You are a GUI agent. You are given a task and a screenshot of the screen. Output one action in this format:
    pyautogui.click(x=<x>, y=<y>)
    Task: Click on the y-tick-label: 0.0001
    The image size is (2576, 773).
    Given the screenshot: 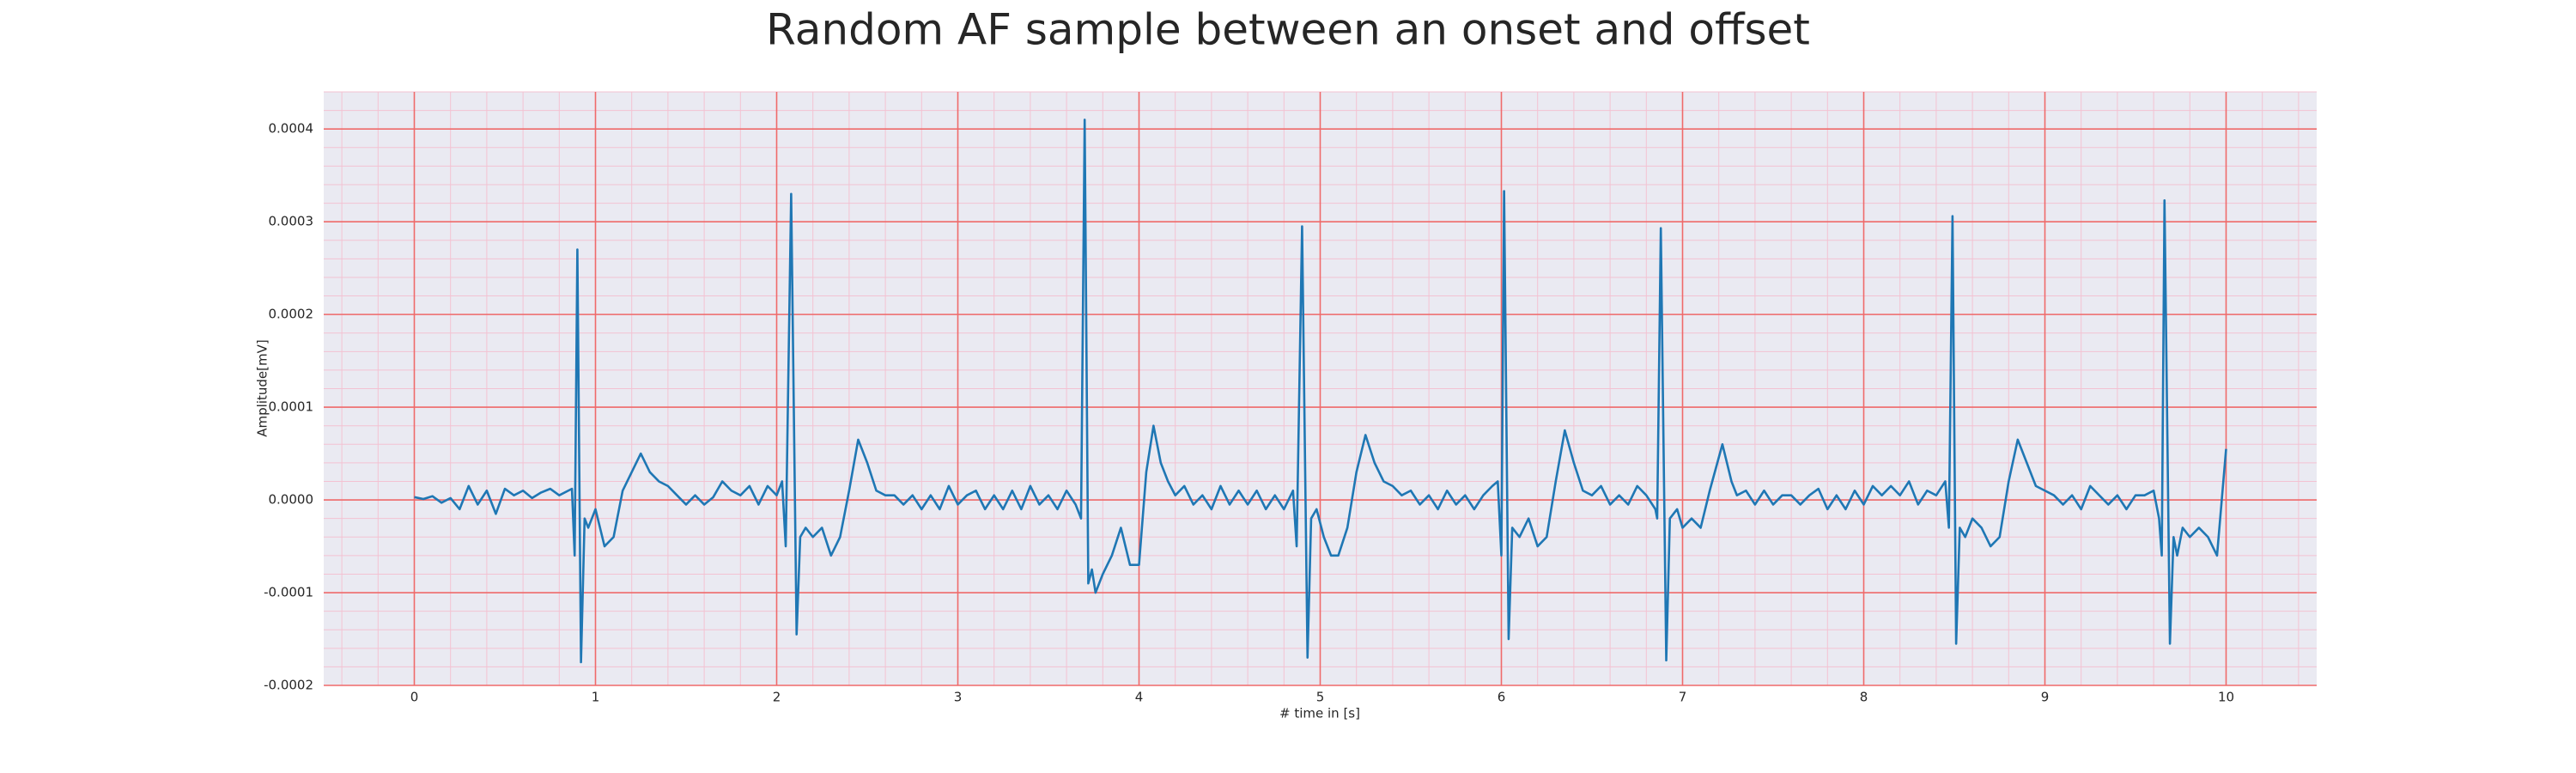 What is the action you would take?
    pyautogui.click(x=291, y=407)
    